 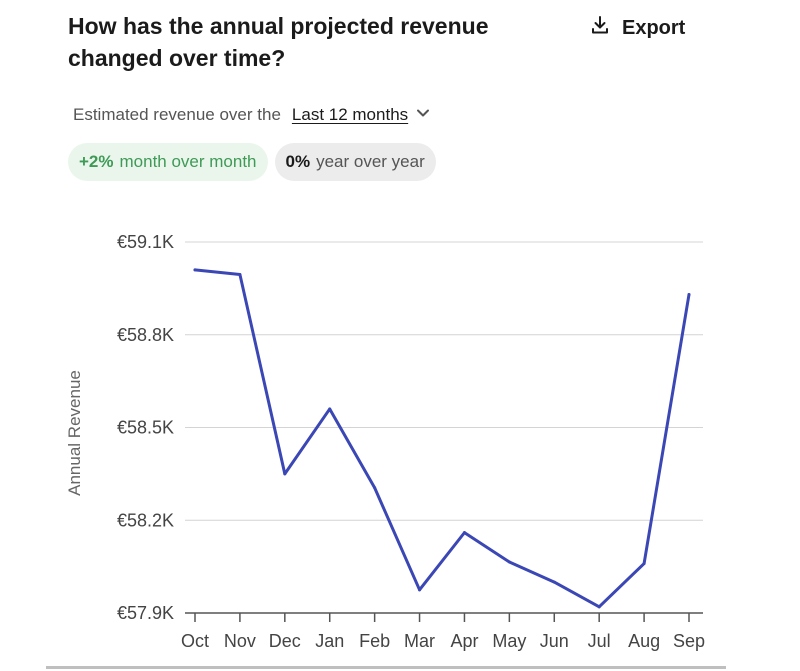 What do you see at coordinates (374, 641) in the screenshot?
I see `x-tick-label: Feb` at bounding box center [374, 641].